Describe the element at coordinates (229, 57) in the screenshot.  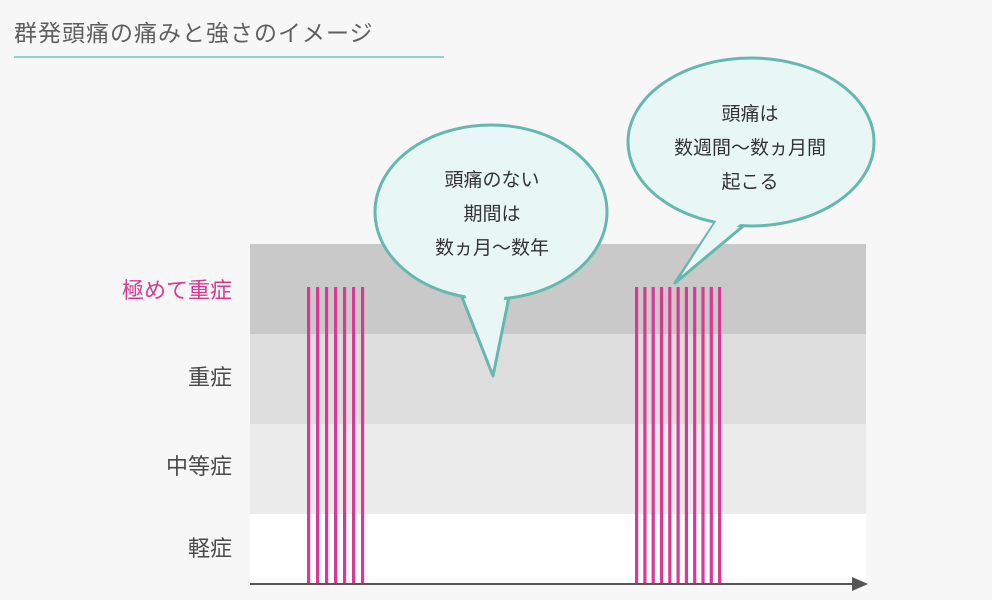
I see `title-underline` at that location.